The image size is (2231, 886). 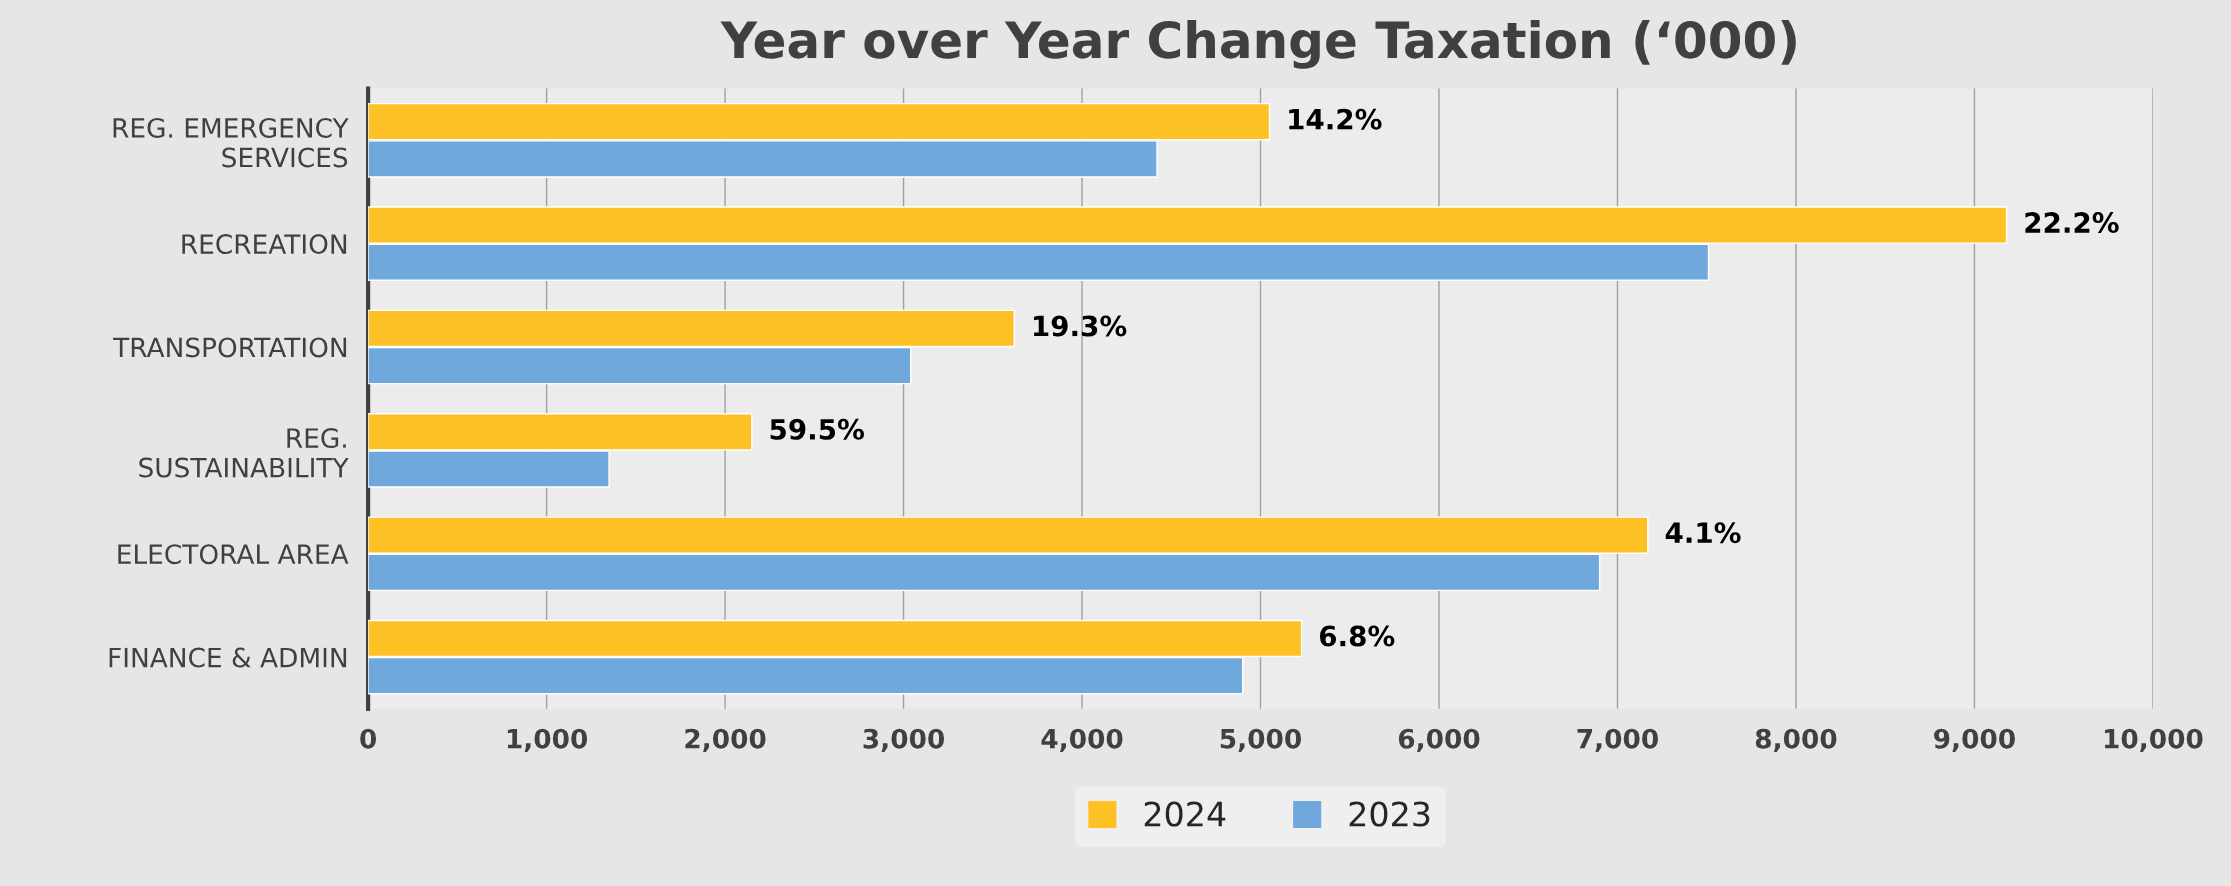 I want to click on x-tick-label: 7,000, so click(x=1617, y=740).